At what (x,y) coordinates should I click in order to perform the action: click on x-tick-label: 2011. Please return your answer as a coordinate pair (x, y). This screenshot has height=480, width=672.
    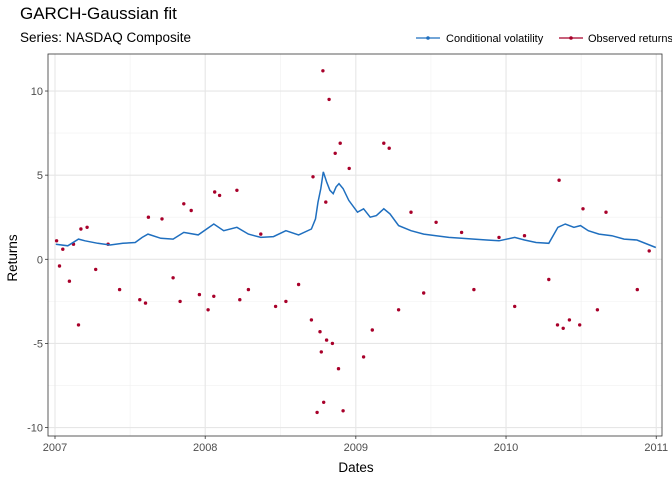
    Looking at the image, I should click on (656, 448).